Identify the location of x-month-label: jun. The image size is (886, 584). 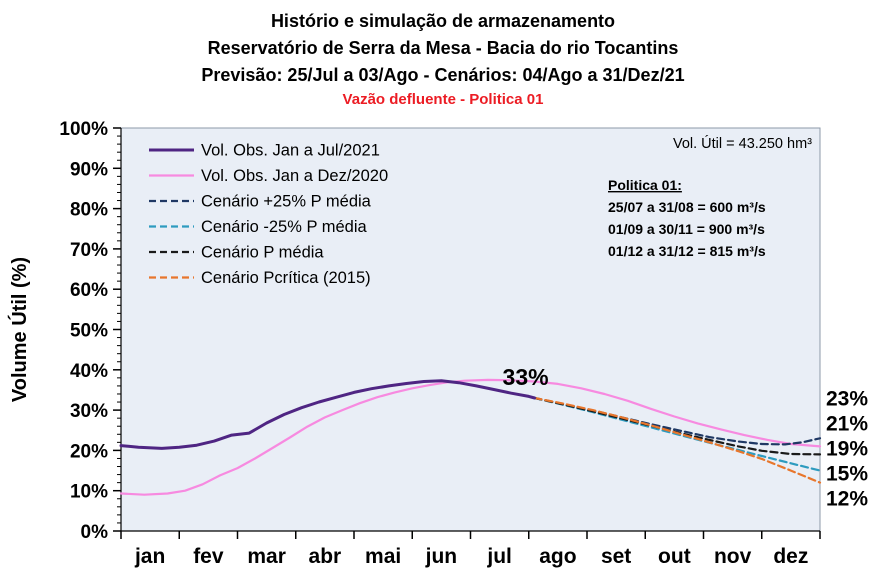
(441, 556).